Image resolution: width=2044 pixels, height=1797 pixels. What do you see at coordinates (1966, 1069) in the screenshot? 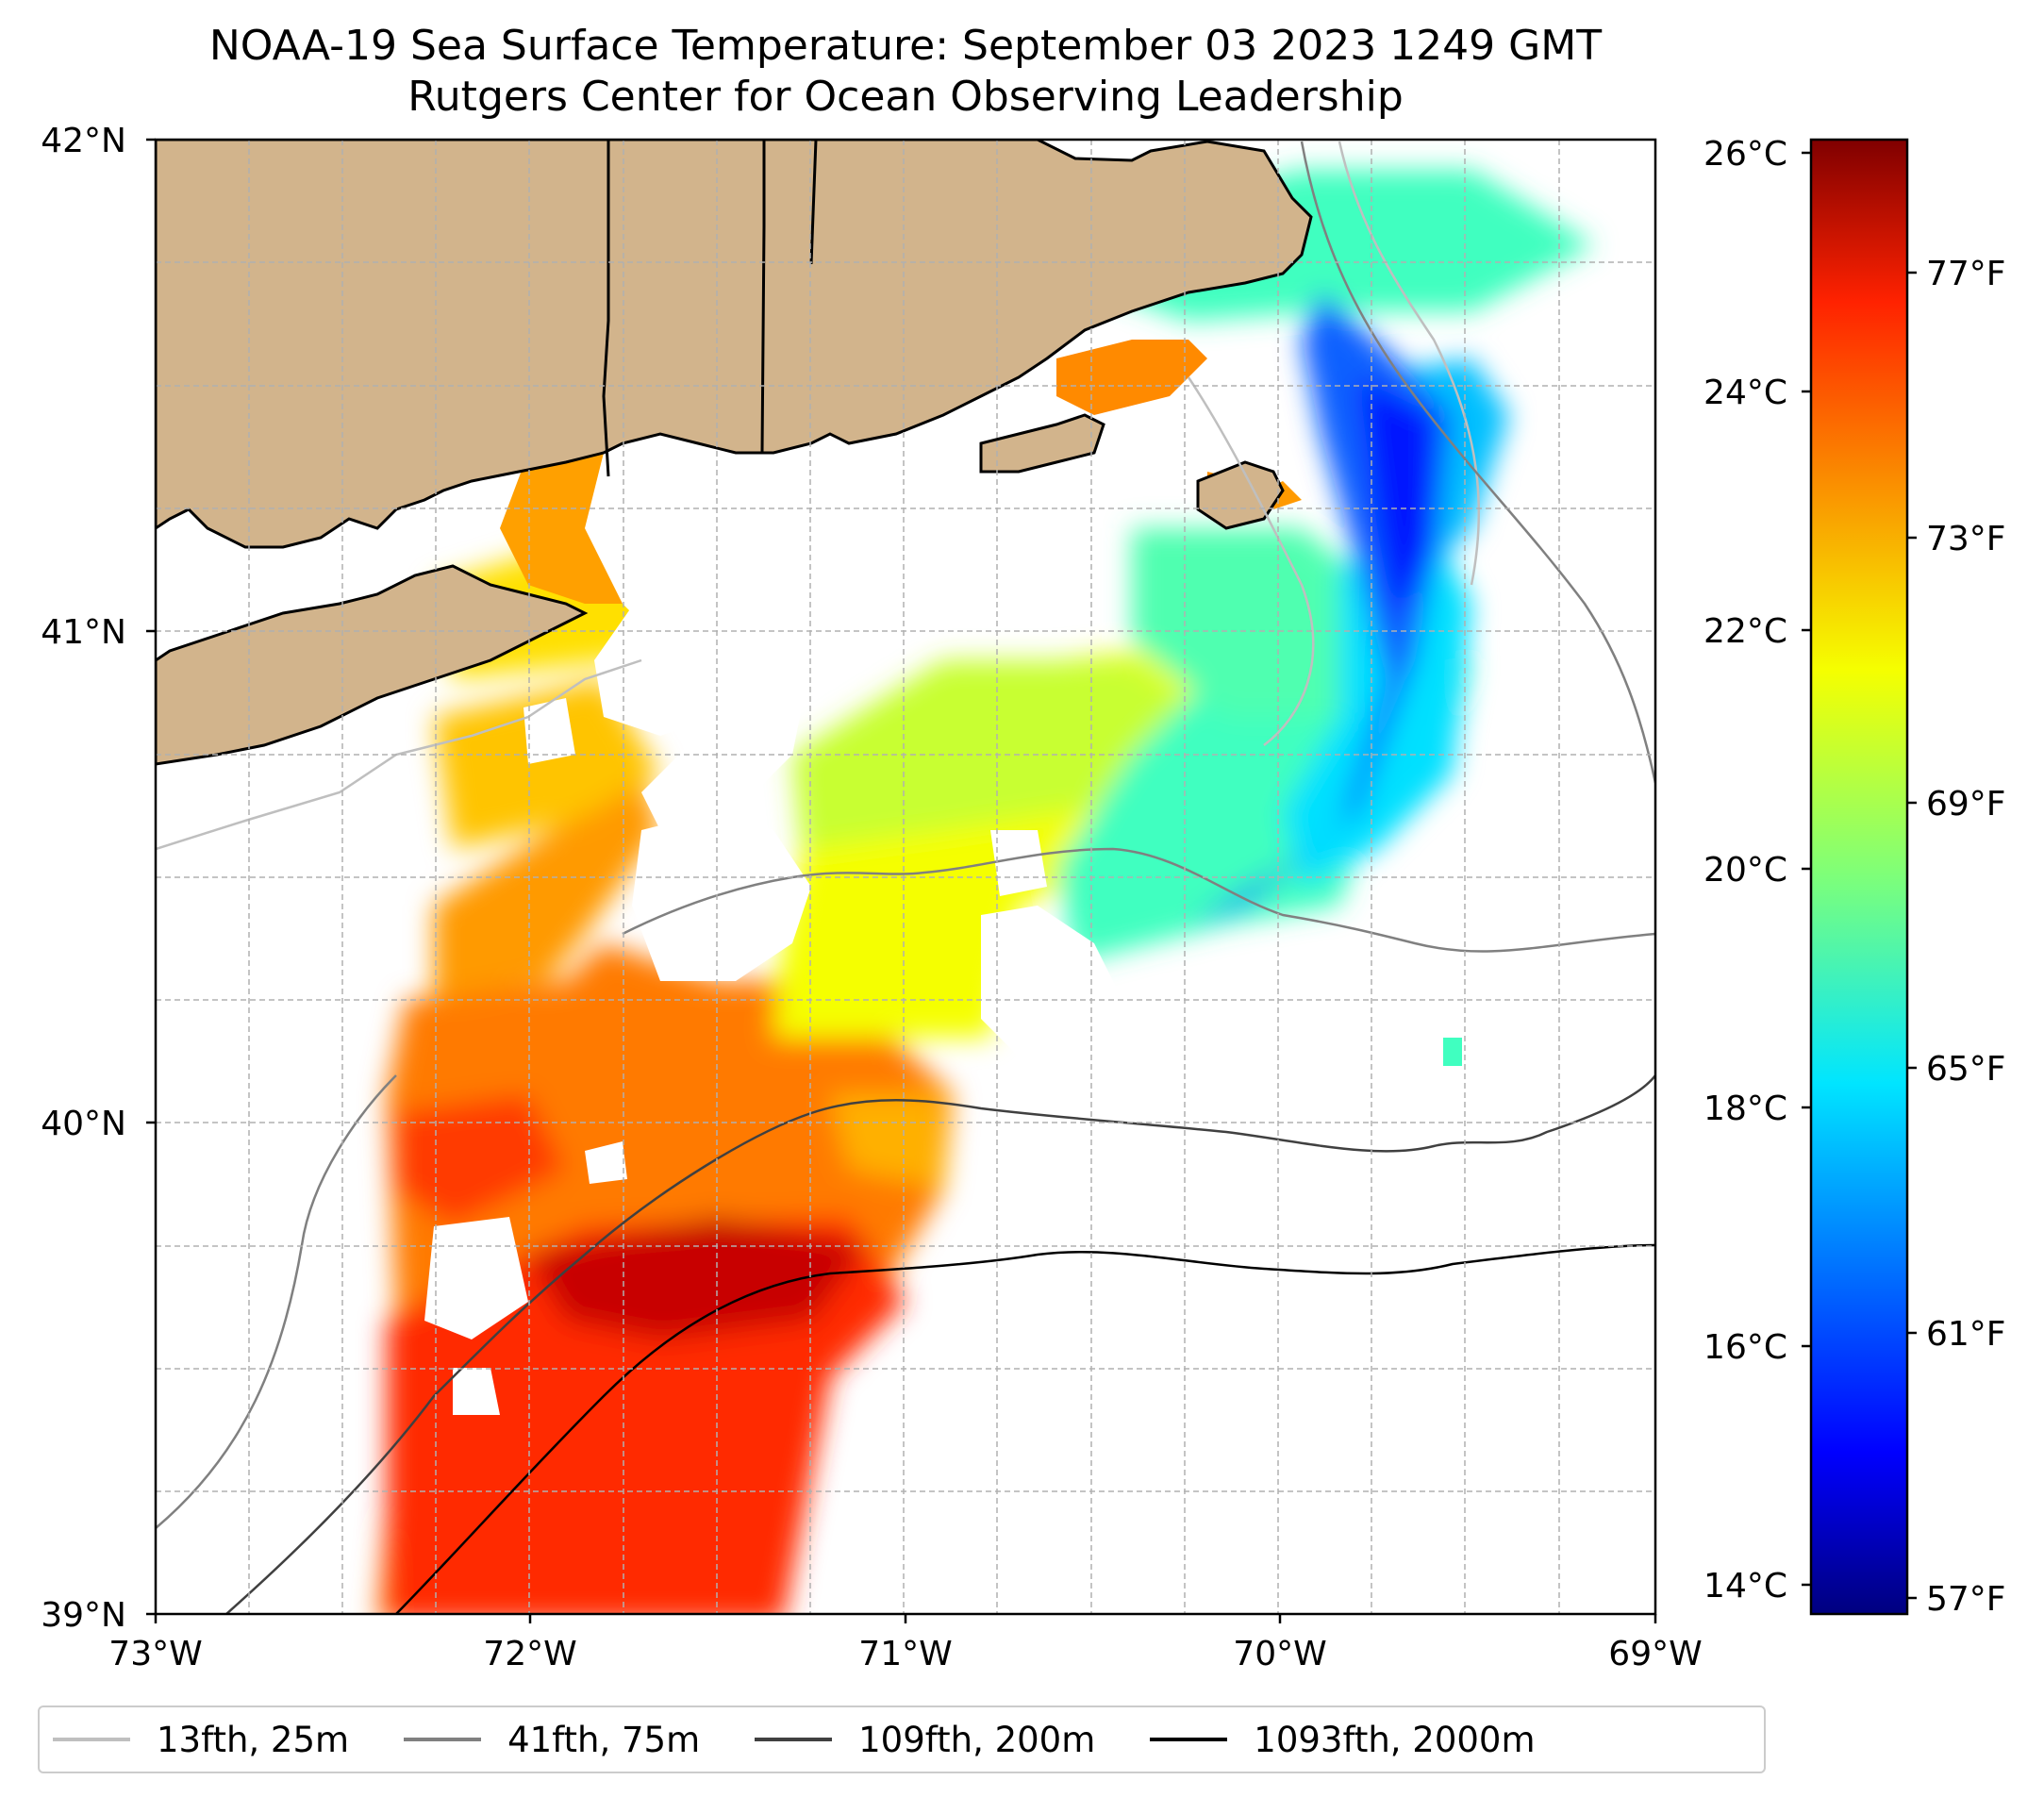
I see `colorbar-f-65: 65°F` at bounding box center [1966, 1069].